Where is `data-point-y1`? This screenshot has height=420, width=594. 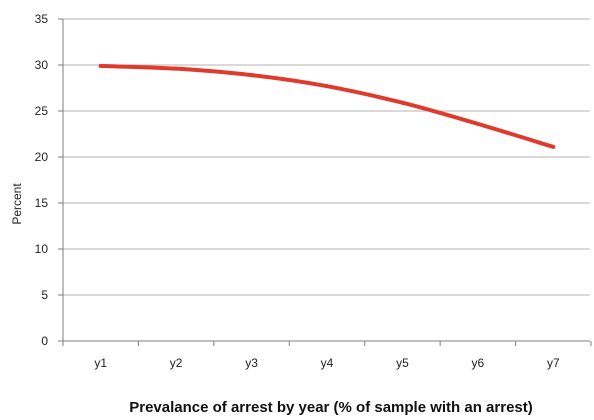
data-point-y1 is located at coordinates (100, 65).